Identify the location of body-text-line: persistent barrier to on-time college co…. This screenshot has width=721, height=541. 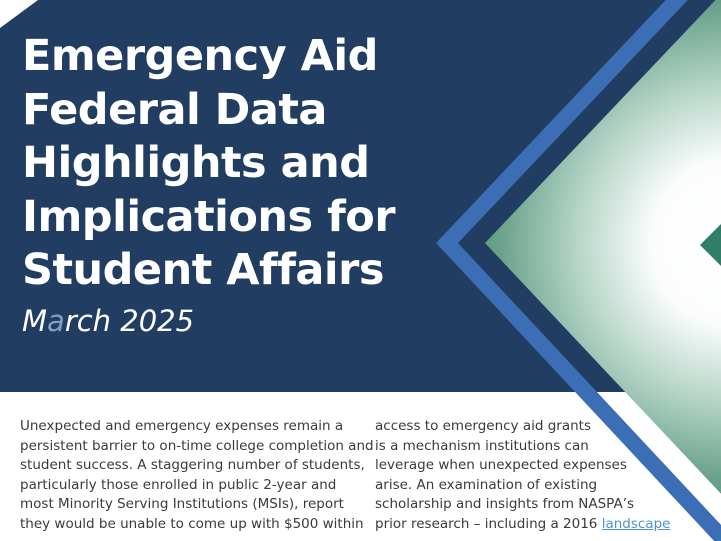
(197, 445).